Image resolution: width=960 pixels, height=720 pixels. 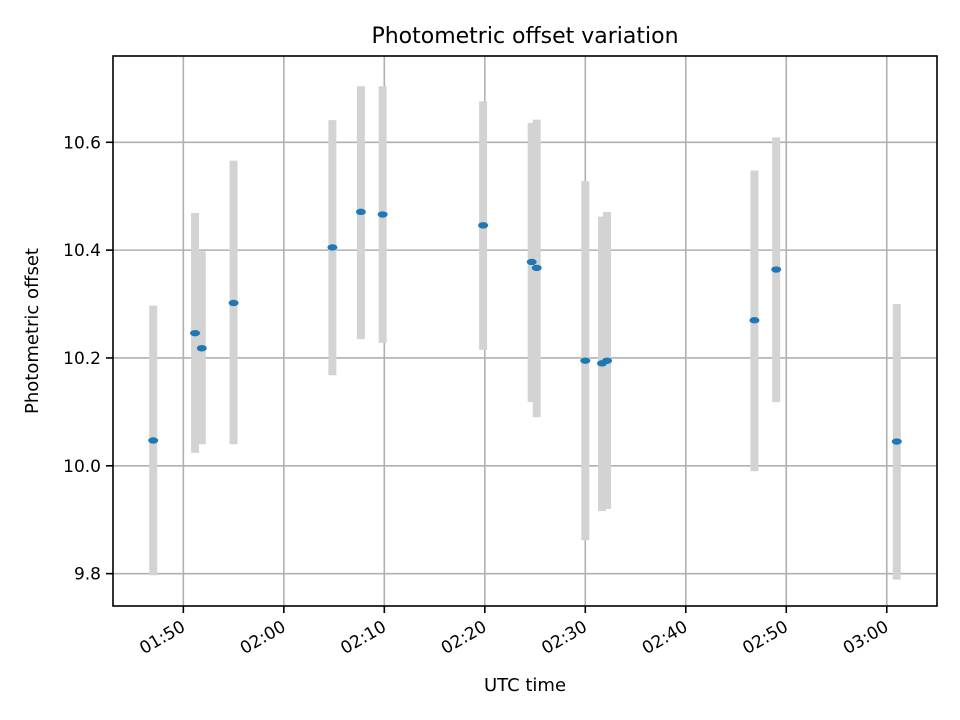 I want to click on y-tick-label: 10.4, so click(x=82, y=251).